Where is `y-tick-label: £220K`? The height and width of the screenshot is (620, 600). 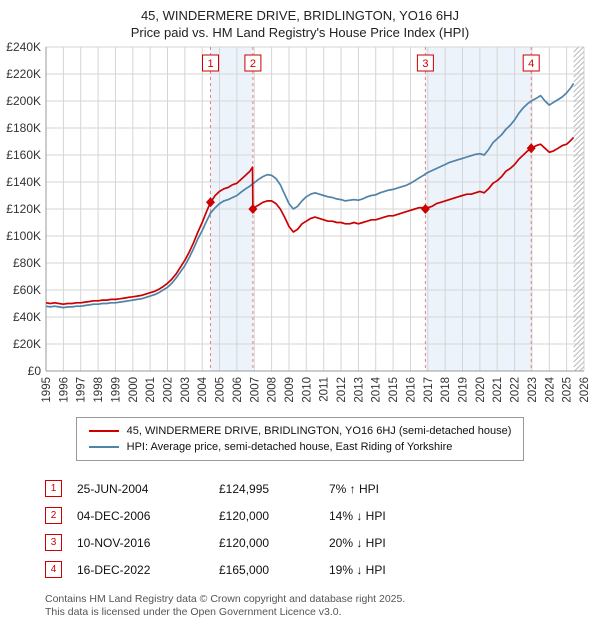 y-tick-label: £220K is located at coordinates (23, 74).